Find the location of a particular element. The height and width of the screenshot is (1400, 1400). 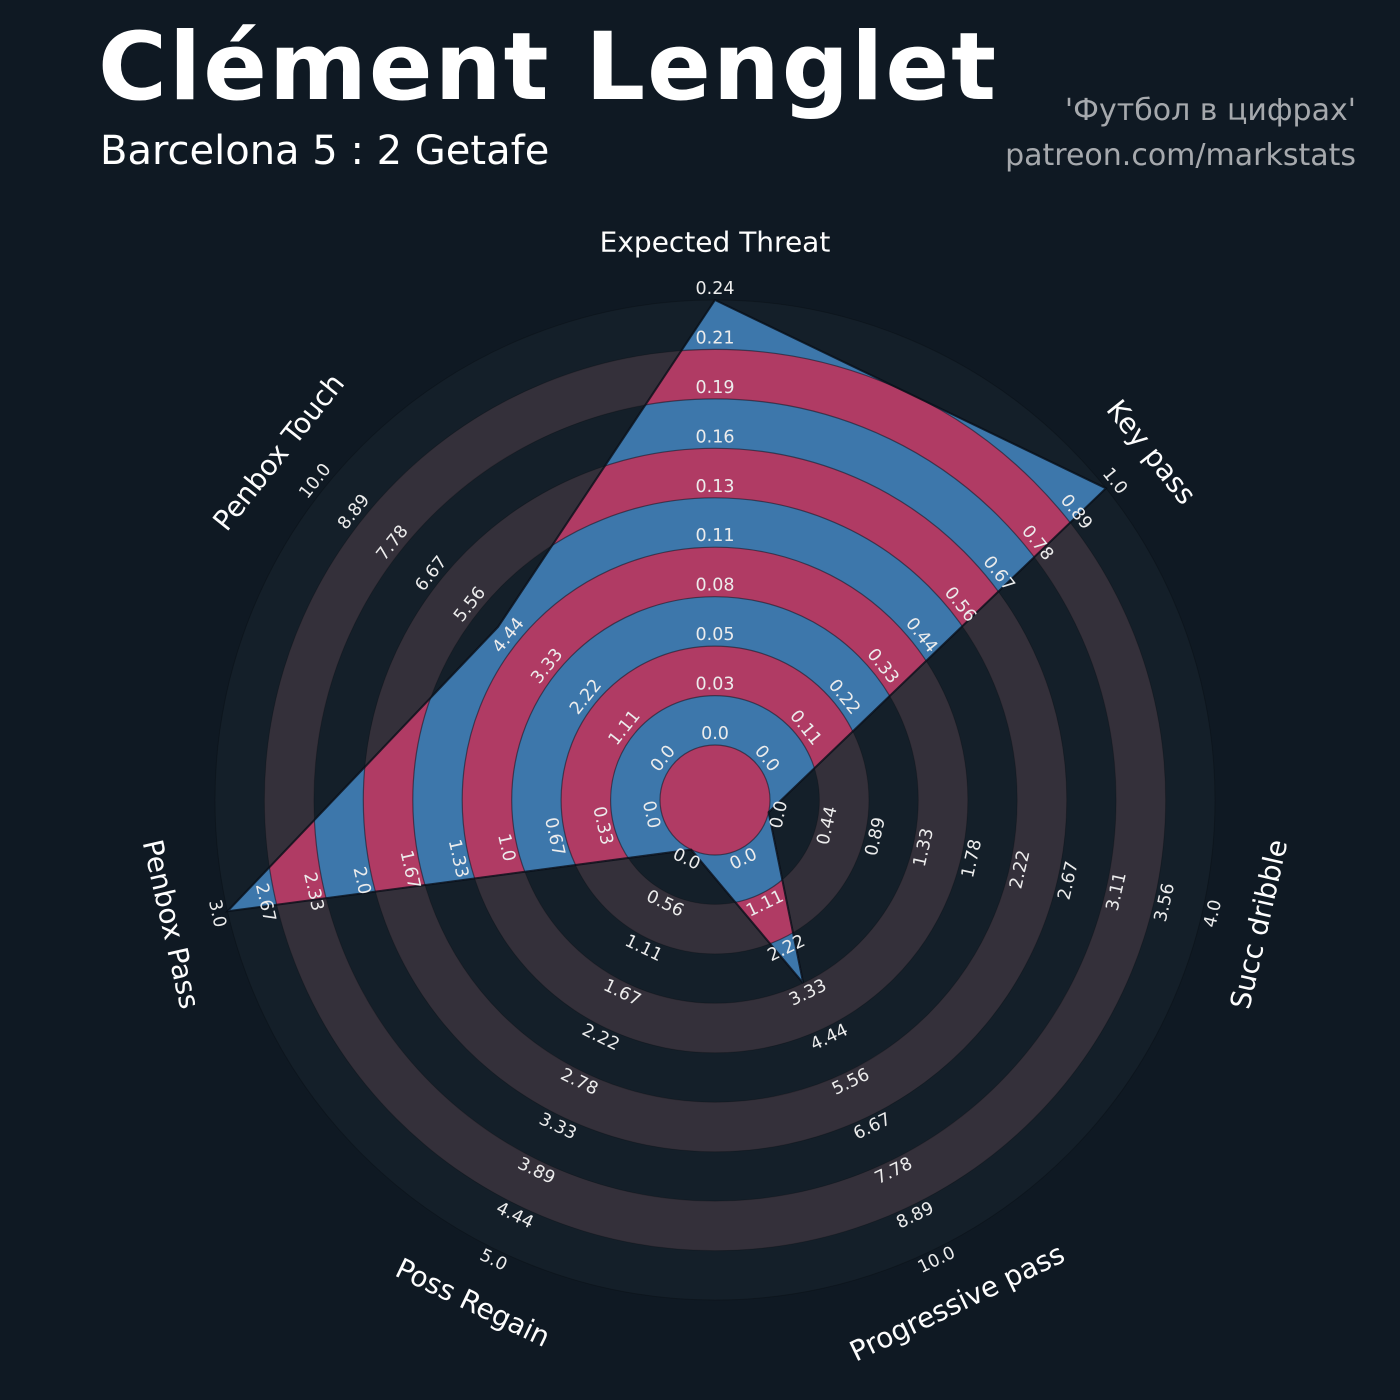

tick-label: 0.13 is located at coordinates (715, 487).